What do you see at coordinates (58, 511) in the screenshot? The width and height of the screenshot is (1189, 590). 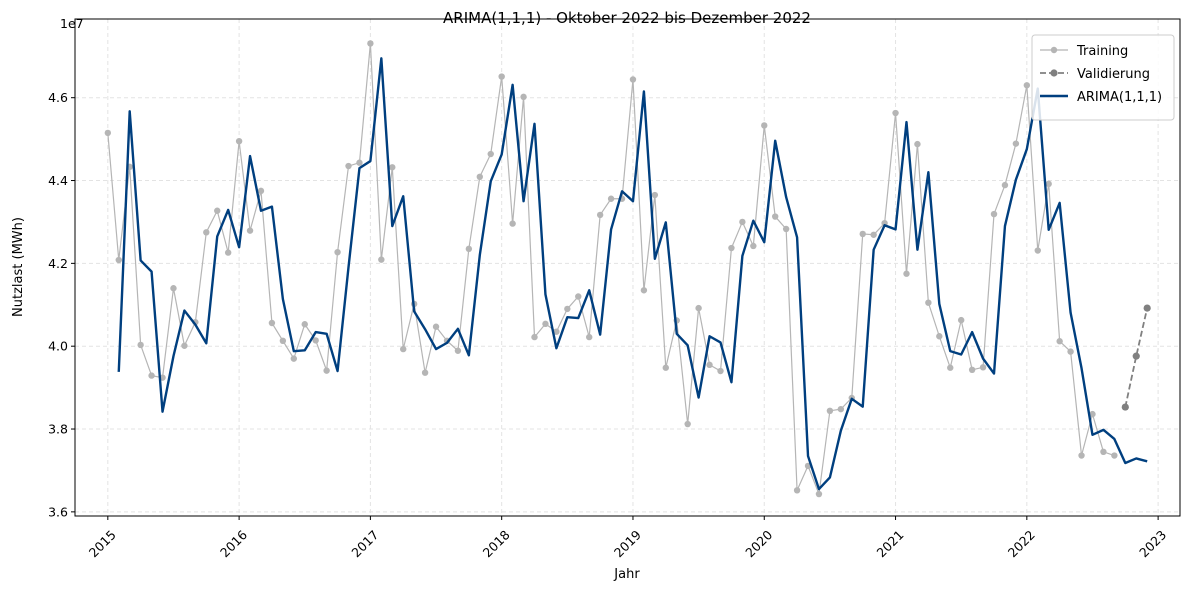 I see `y-tick-label: 3.6` at bounding box center [58, 511].